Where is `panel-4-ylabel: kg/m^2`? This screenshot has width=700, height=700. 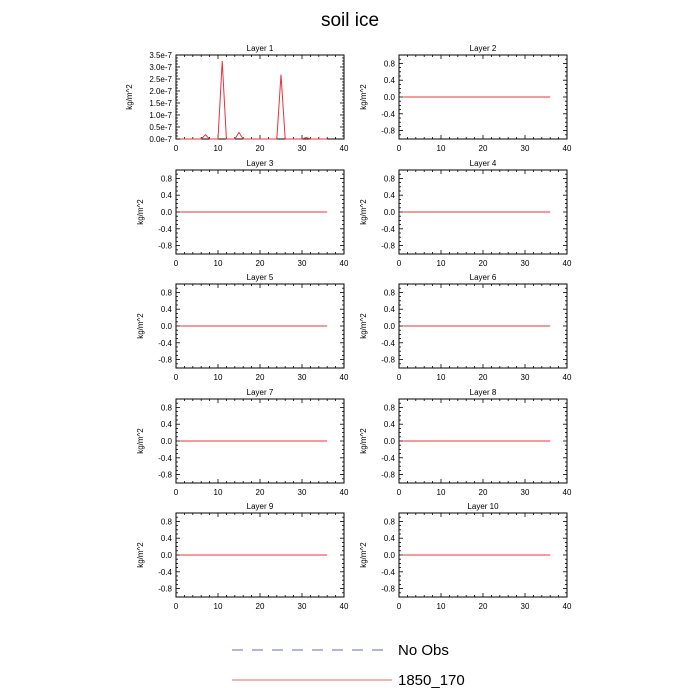 panel-4-ylabel: kg/m^2 is located at coordinates (363, 212).